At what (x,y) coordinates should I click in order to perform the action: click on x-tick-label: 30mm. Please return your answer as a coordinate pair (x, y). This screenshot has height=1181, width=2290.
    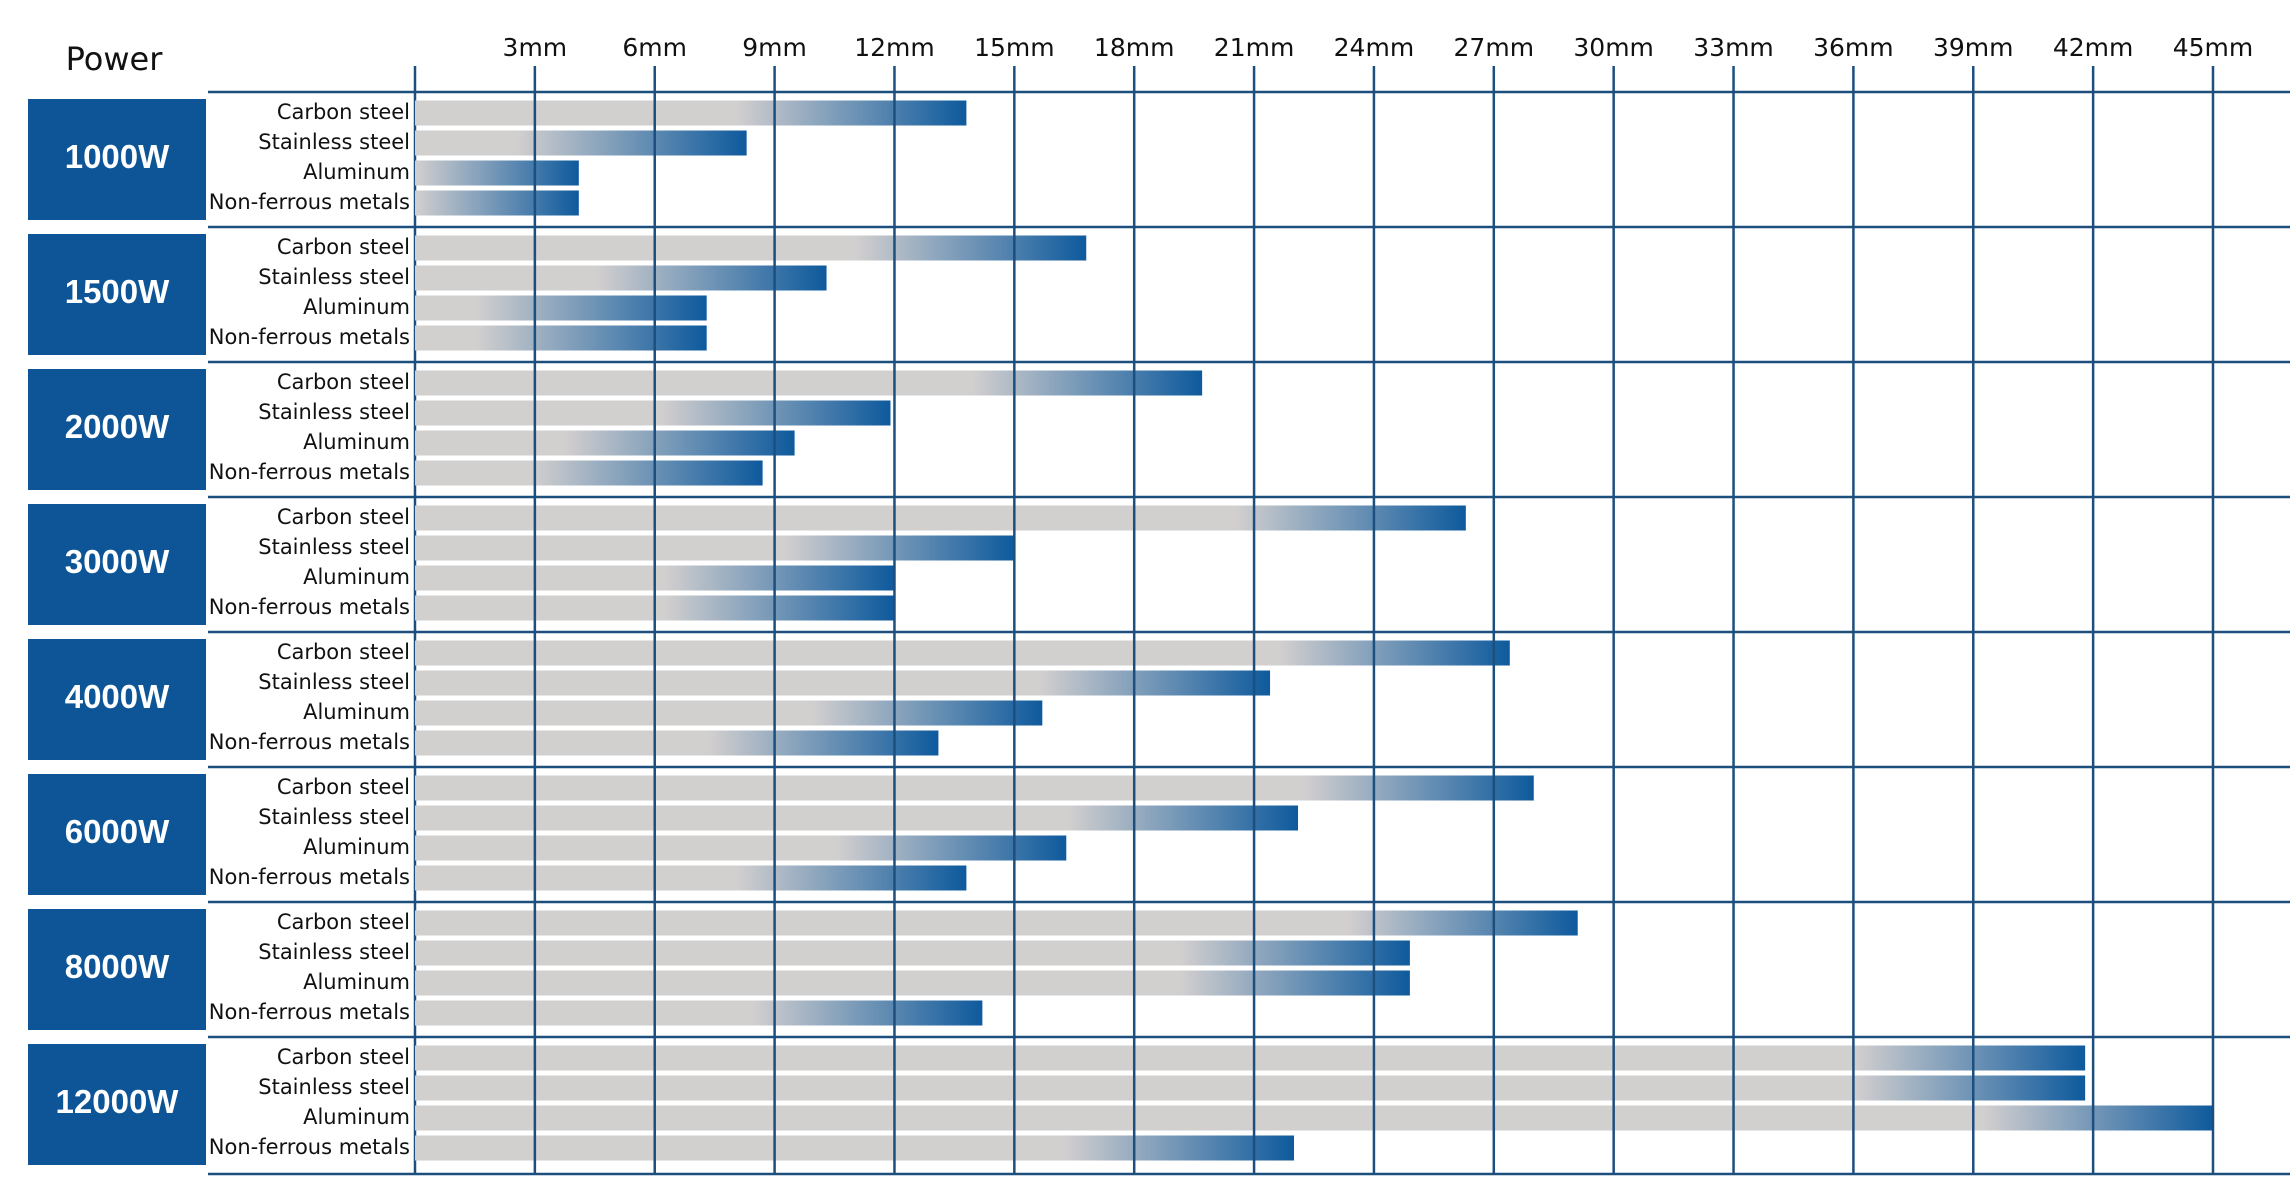
    Looking at the image, I should click on (1613, 47).